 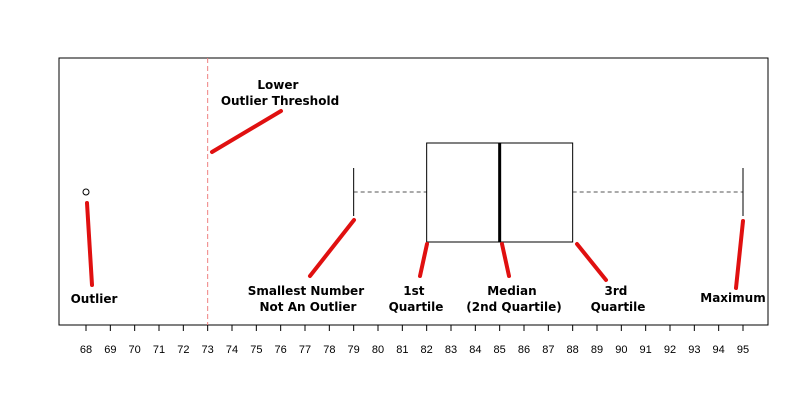 I want to click on annotation-smallest-not-outlier: Smallest Number Not An Outlier, so click(x=308, y=299).